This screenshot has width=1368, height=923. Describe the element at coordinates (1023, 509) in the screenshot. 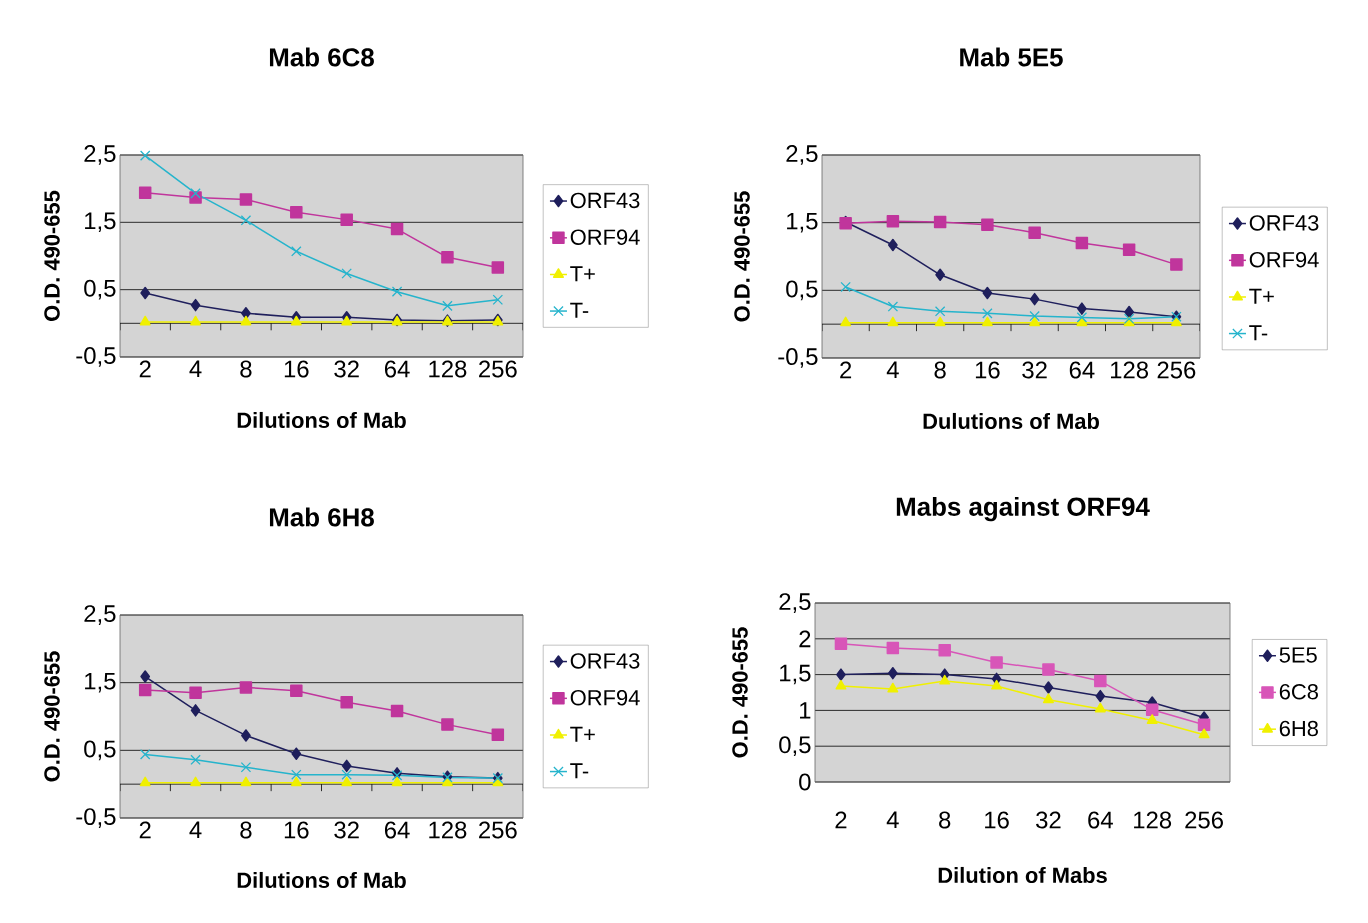

I see `chart-title: Mabs against ORF94` at that location.